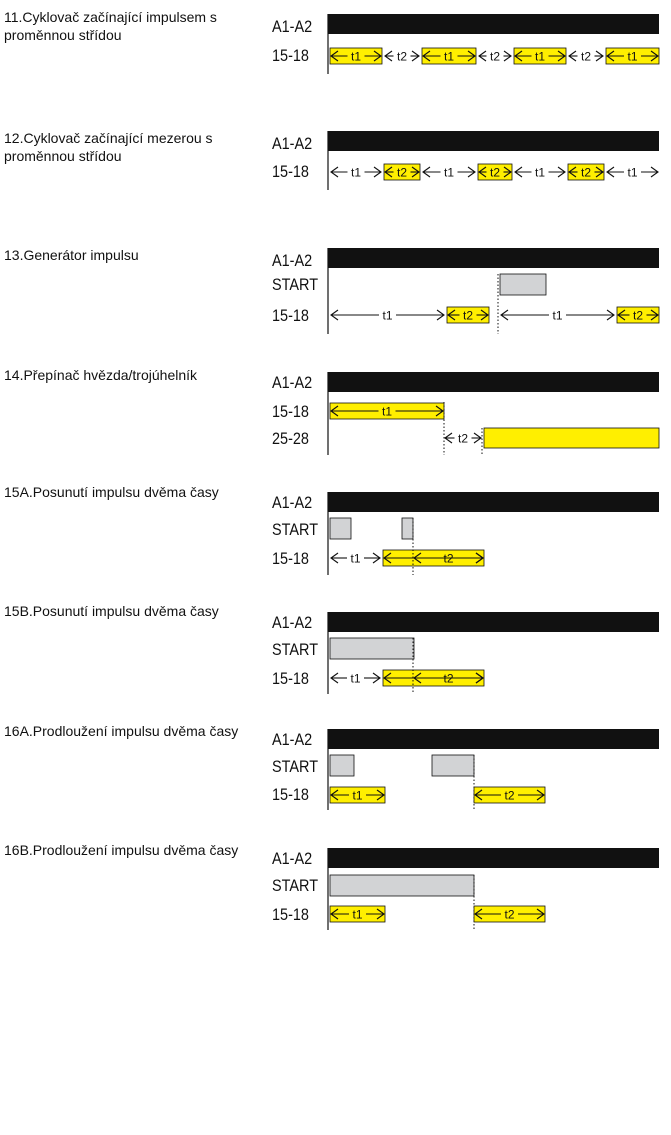 The image size is (671, 1135). What do you see at coordinates (121, 850) in the screenshot?
I see `mode-16b-title: 16B.Prodloužení impulsu dvěma časy` at bounding box center [121, 850].